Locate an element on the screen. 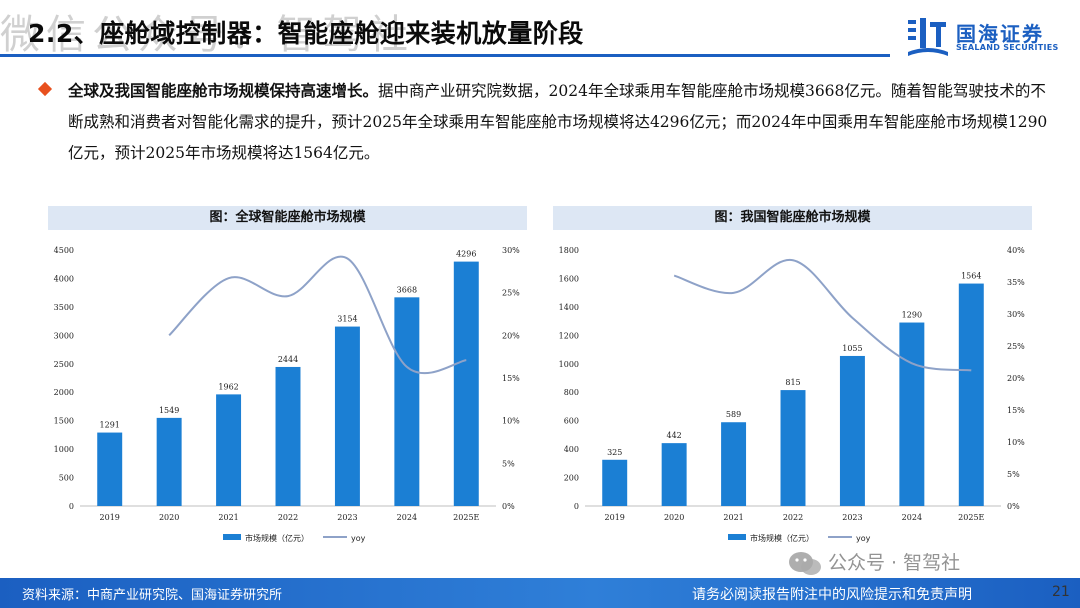 The image size is (1080, 608). bar-data-label: 4296 is located at coordinates (466, 254).